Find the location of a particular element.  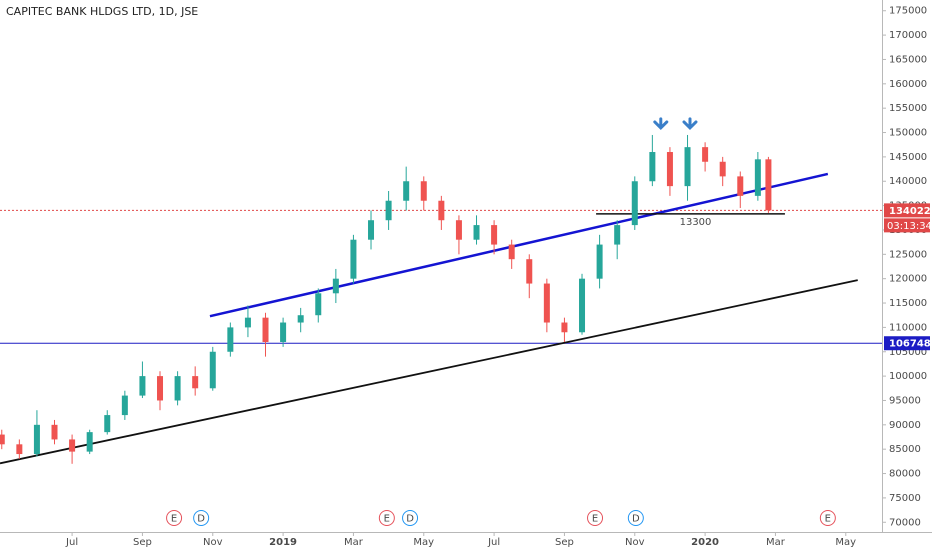

y-tick-label: 100000 is located at coordinates (908, 376).